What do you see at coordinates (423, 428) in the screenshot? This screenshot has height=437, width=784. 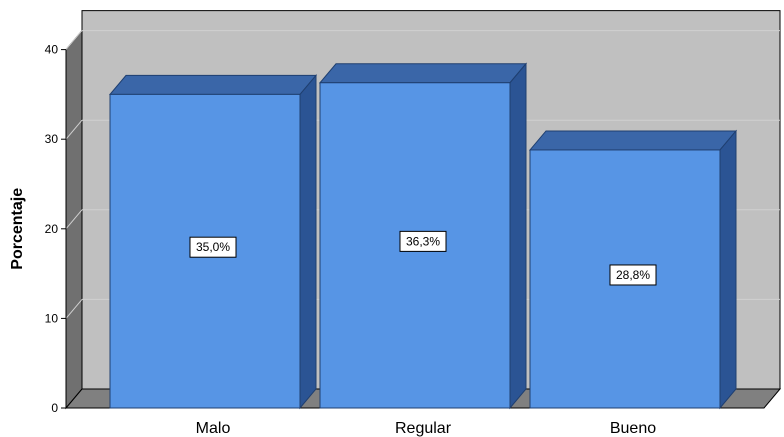 I see `x-category-label: Regular` at bounding box center [423, 428].